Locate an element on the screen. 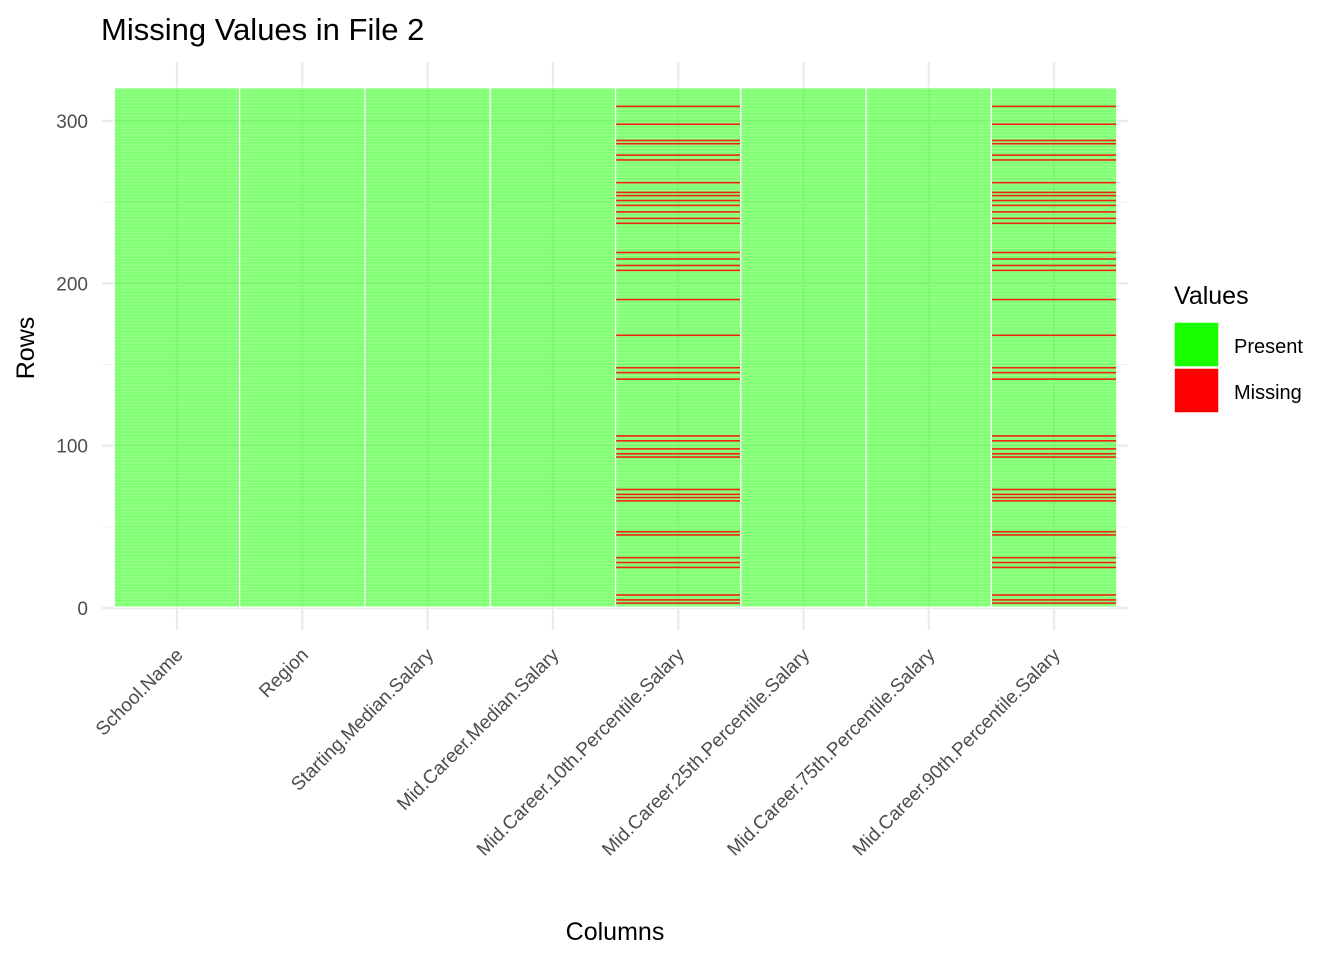  y-tick-label: 300 is located at coordinates (72, 122).